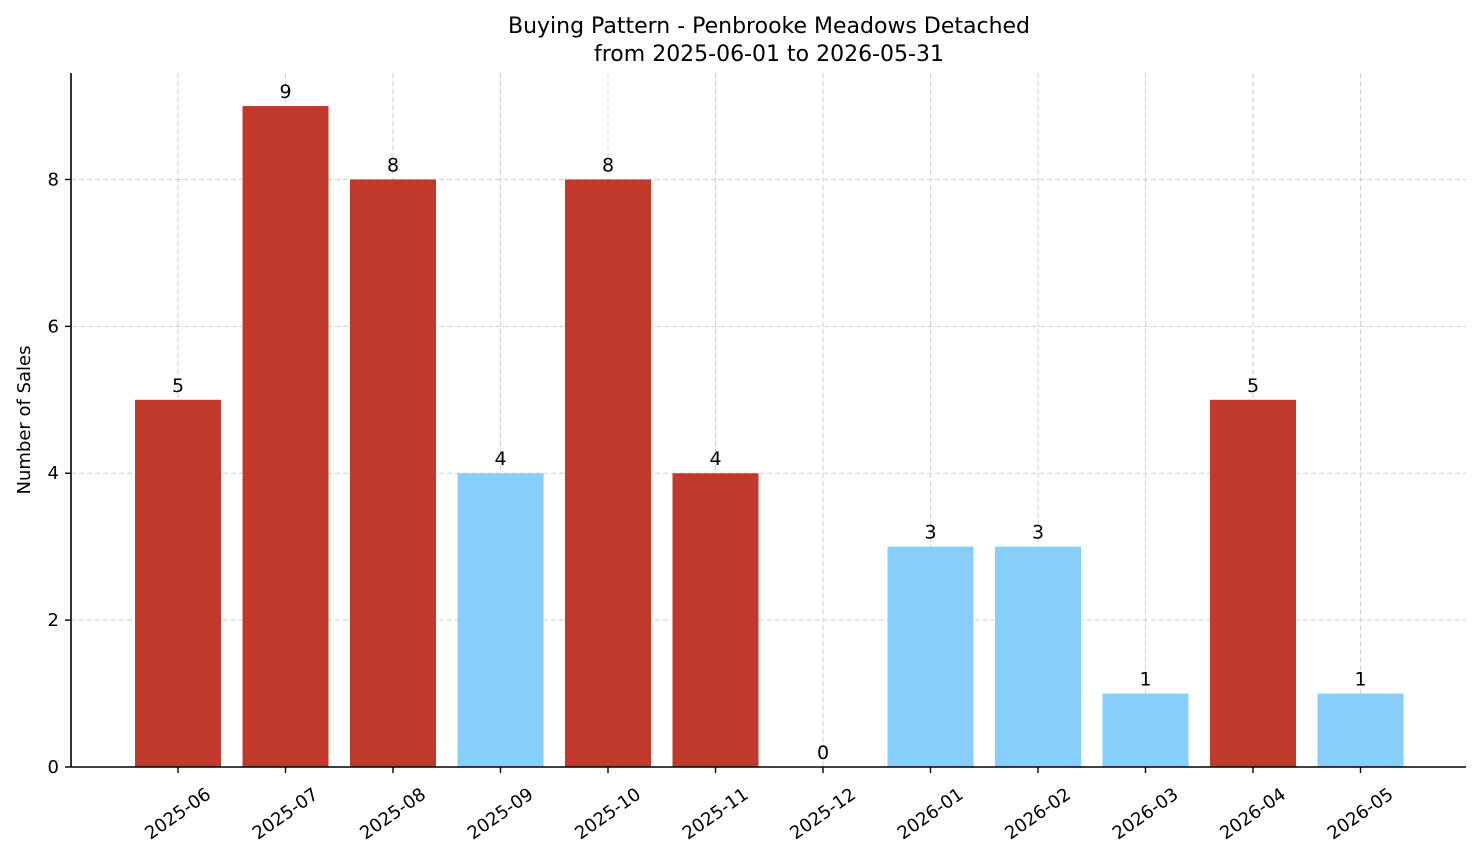 The width and height of the screenshot is (1481, 863). What do you see at coordinates (823, 814) in the screenshot?
I see `x-tick-label: 2025-12` at bounding box center [823, 814].